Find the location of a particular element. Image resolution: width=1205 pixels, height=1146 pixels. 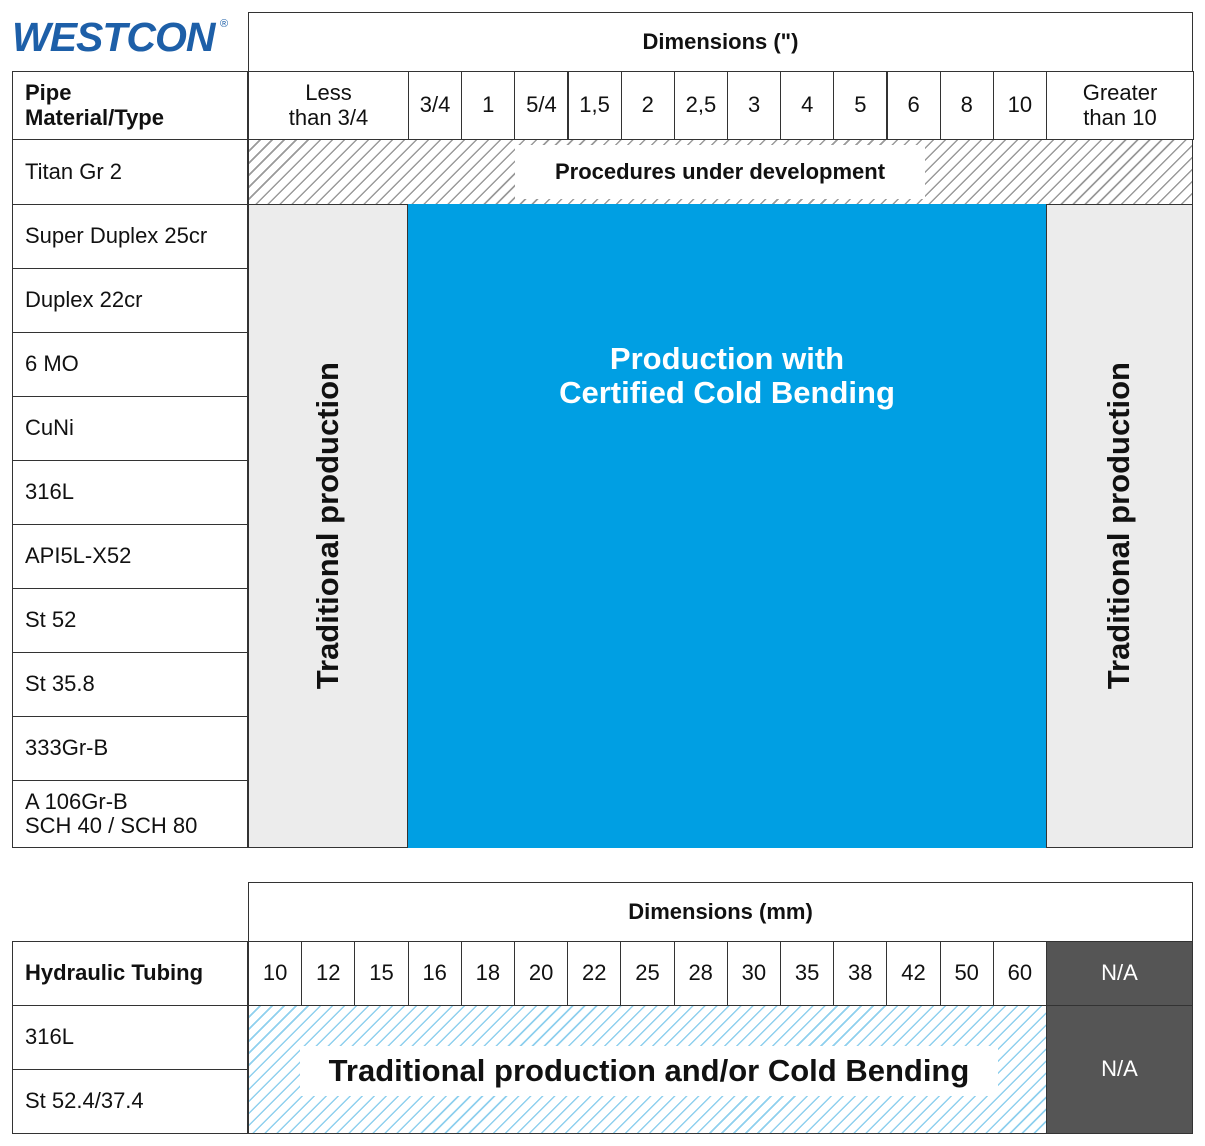

column-header: 50 is located at coordinates (966, 973).